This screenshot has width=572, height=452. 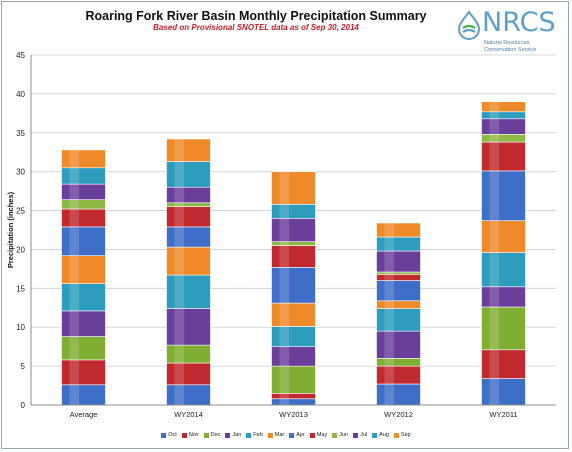 I want to click on bar-segment-feb-average, so click(x=83, y=297).